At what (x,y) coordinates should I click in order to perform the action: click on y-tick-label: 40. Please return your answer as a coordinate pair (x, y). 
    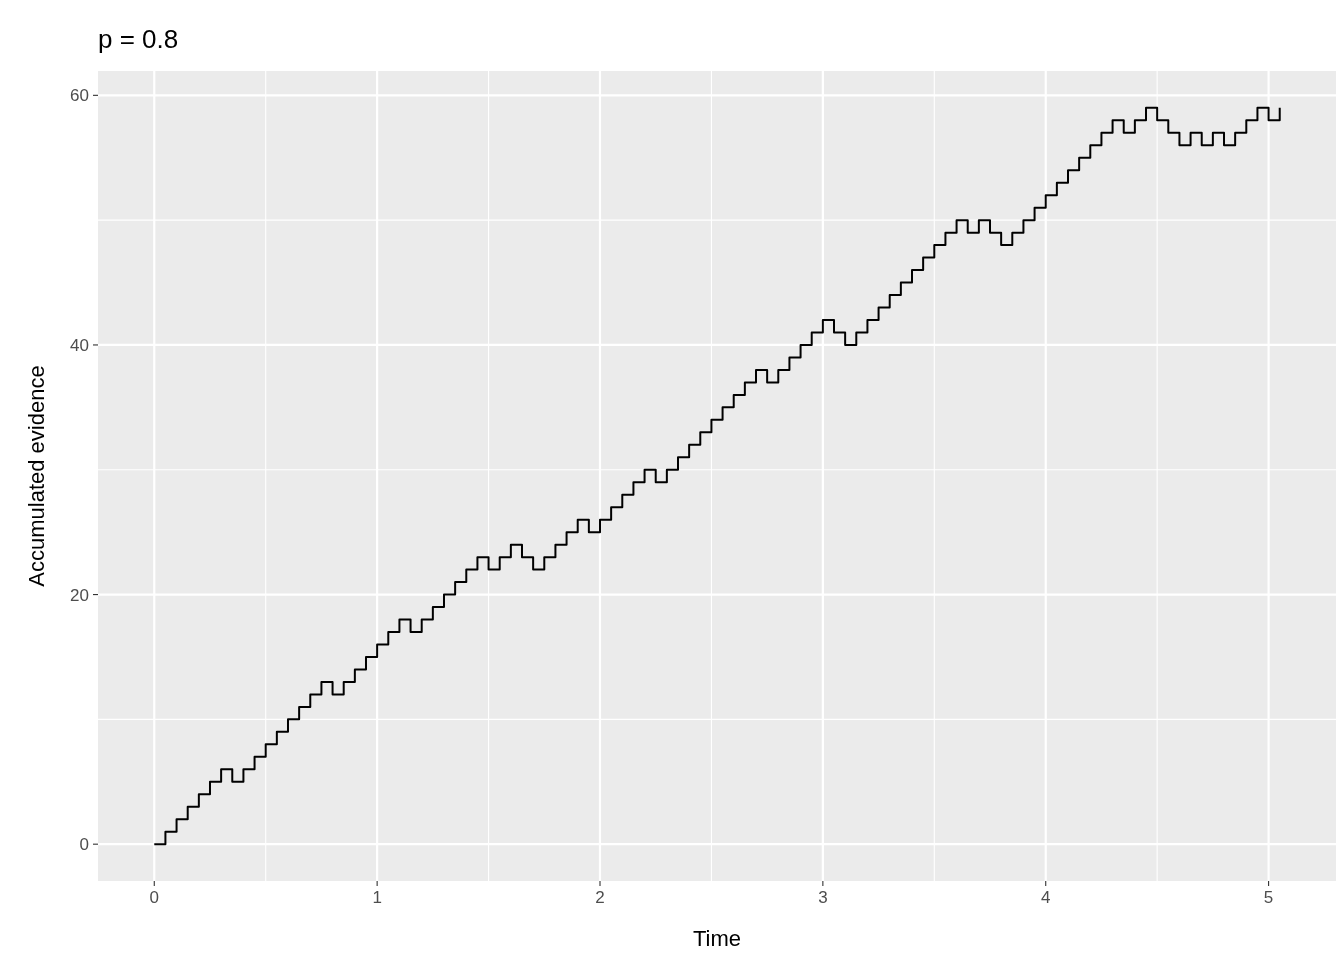
    Looking at the image, I should click on (79, 345).